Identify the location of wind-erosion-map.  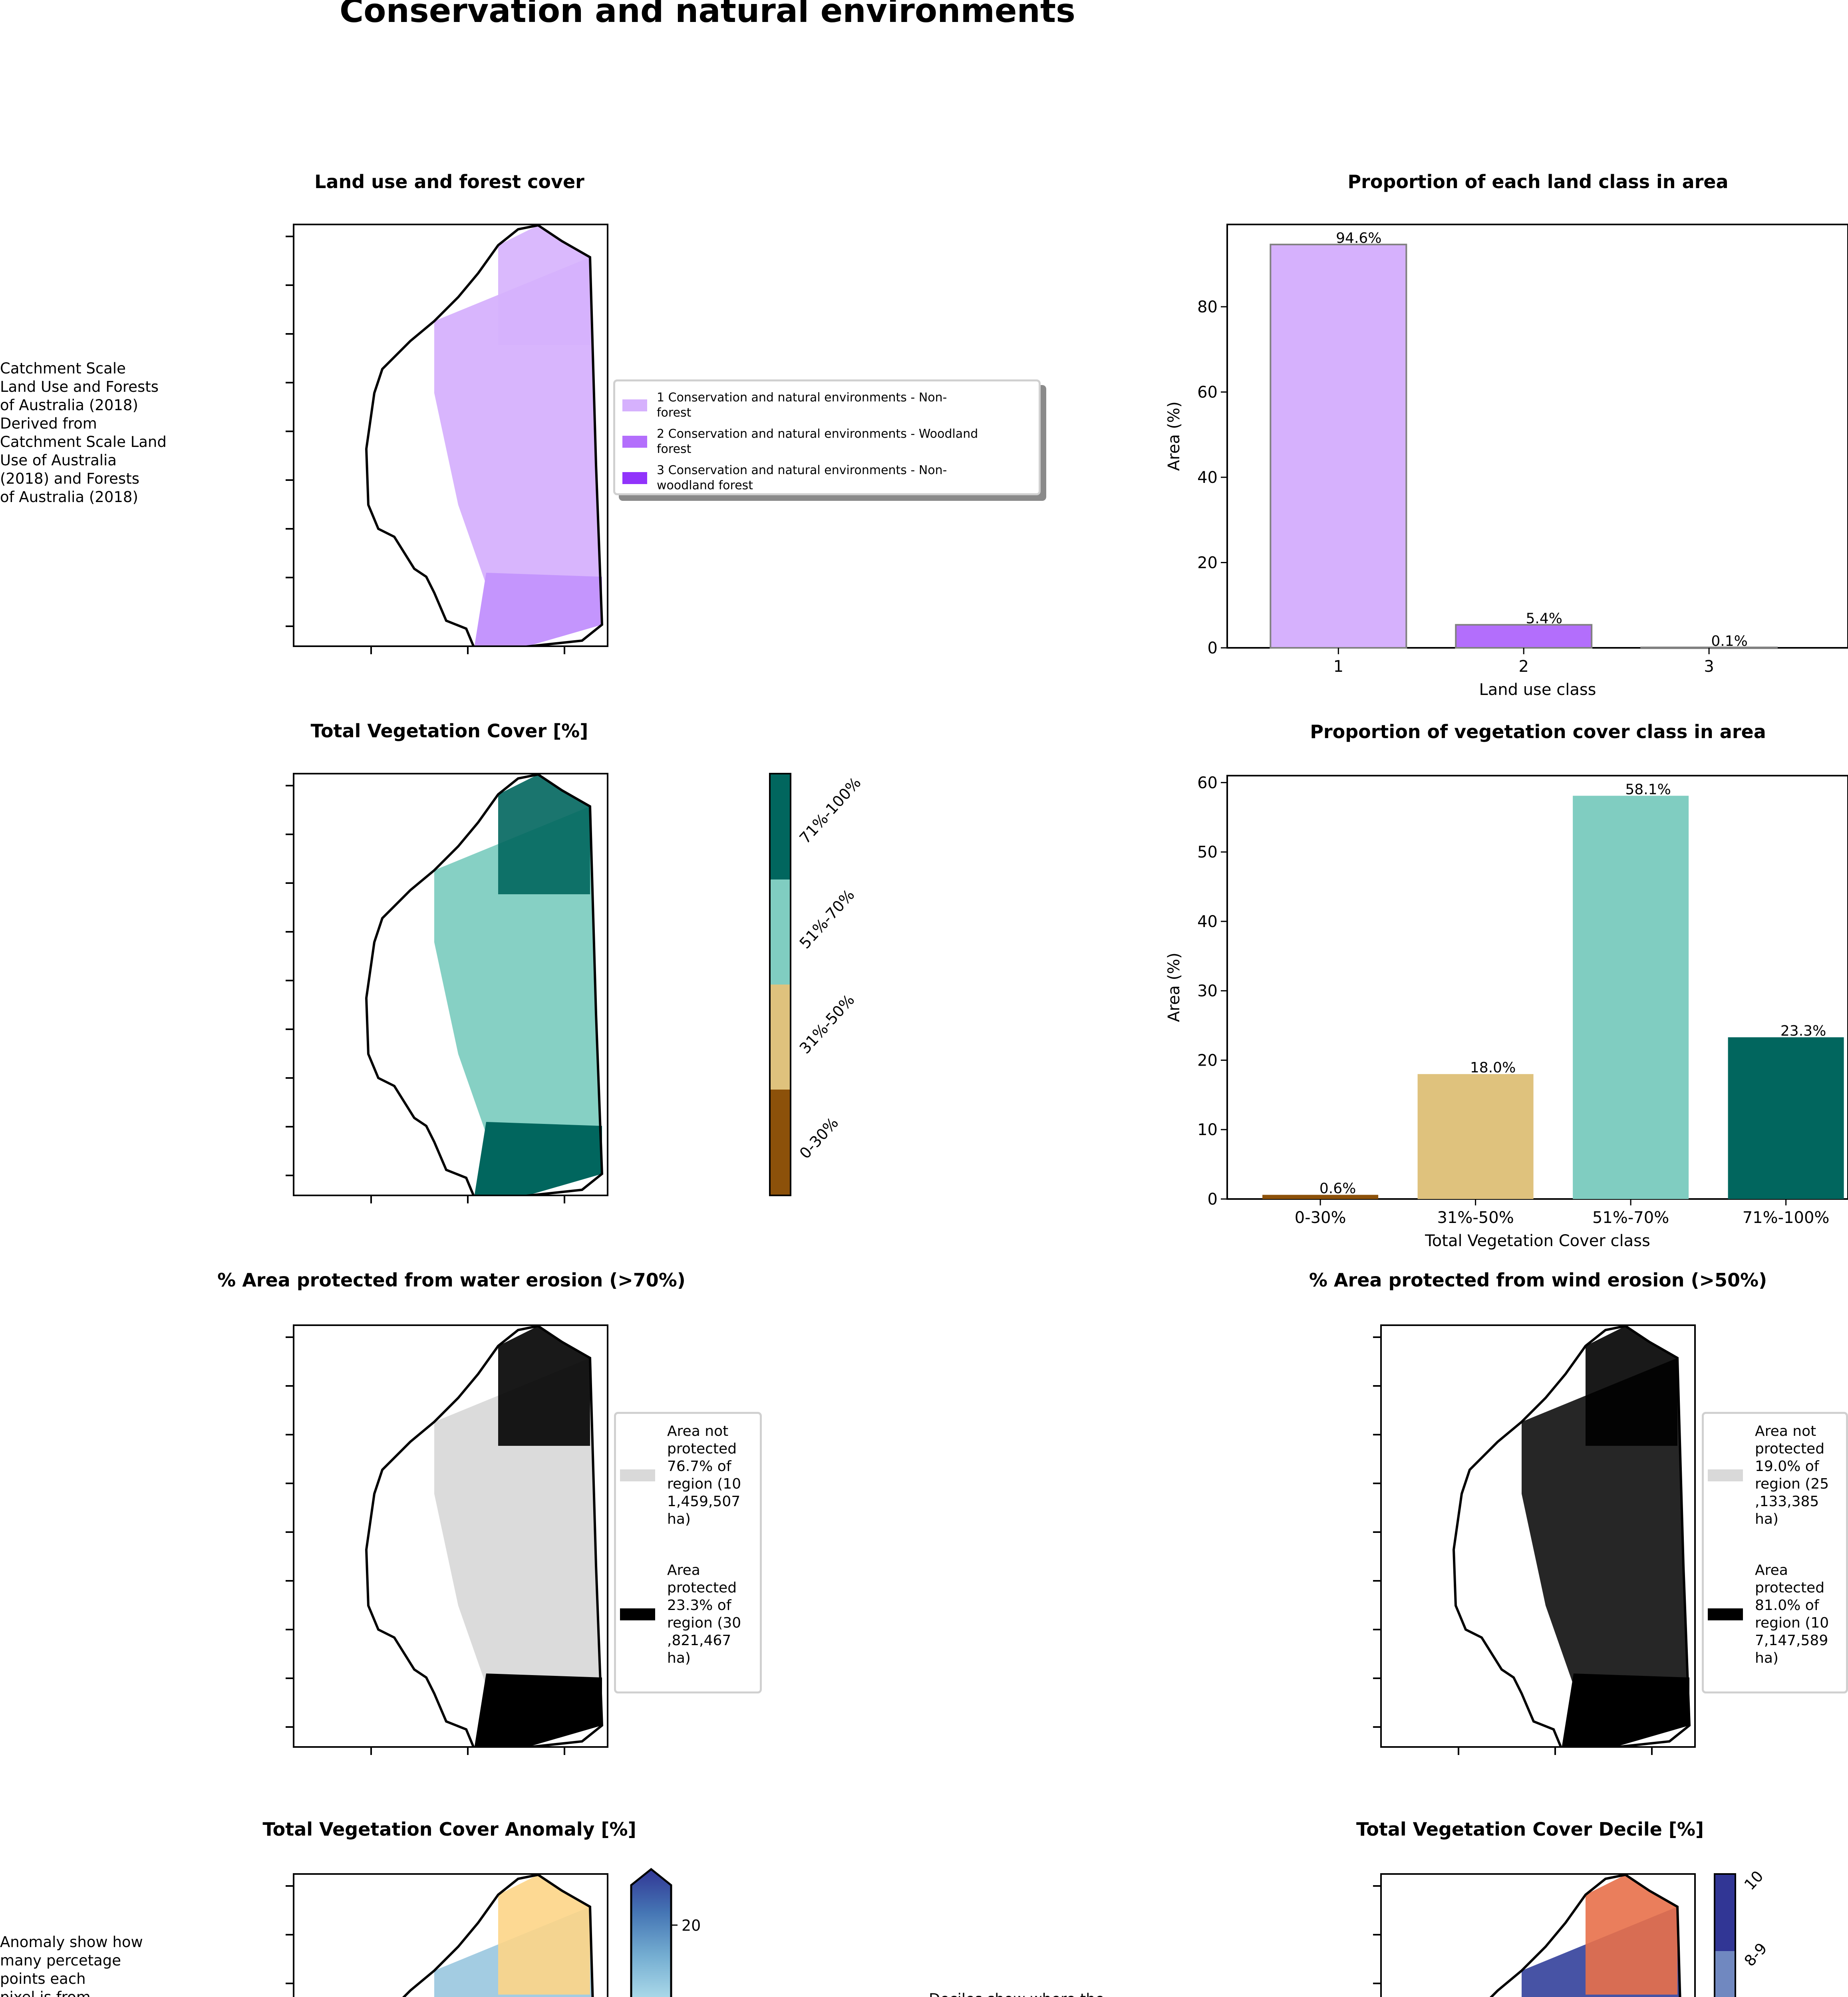
(1535, 1539).